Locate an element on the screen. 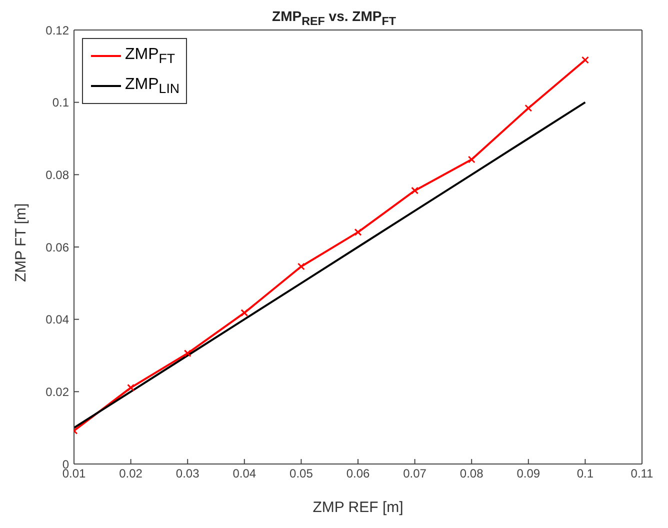 This screenshot has height=528, width=668. x-tick-label: 0.07 is located at coordinates (415, 473).